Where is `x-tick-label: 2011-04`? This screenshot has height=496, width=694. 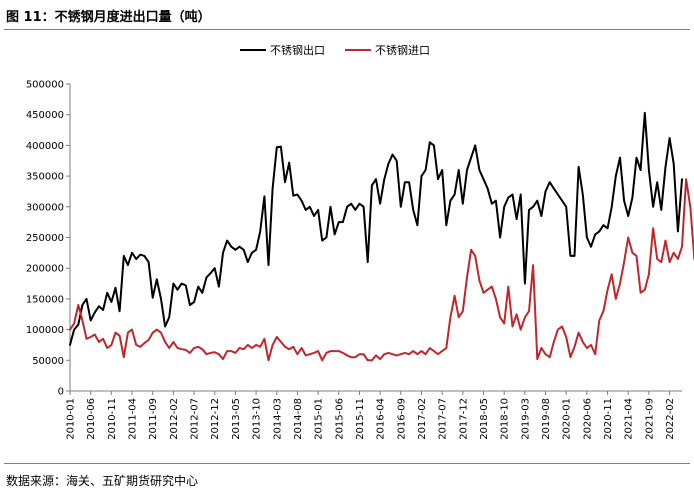 x-tick-label: 2011-04 is located at coordinates (133, 419).